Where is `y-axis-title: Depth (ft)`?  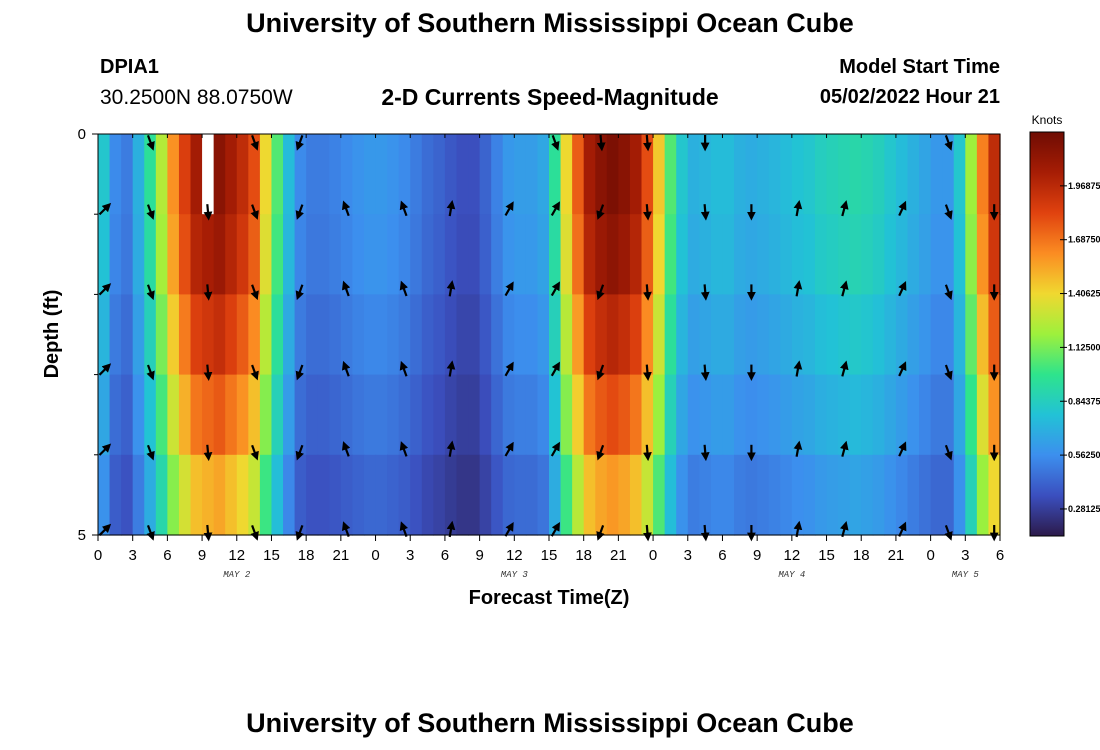
y-axis-title: Depth (ft) is located at coordinates (52, 334).